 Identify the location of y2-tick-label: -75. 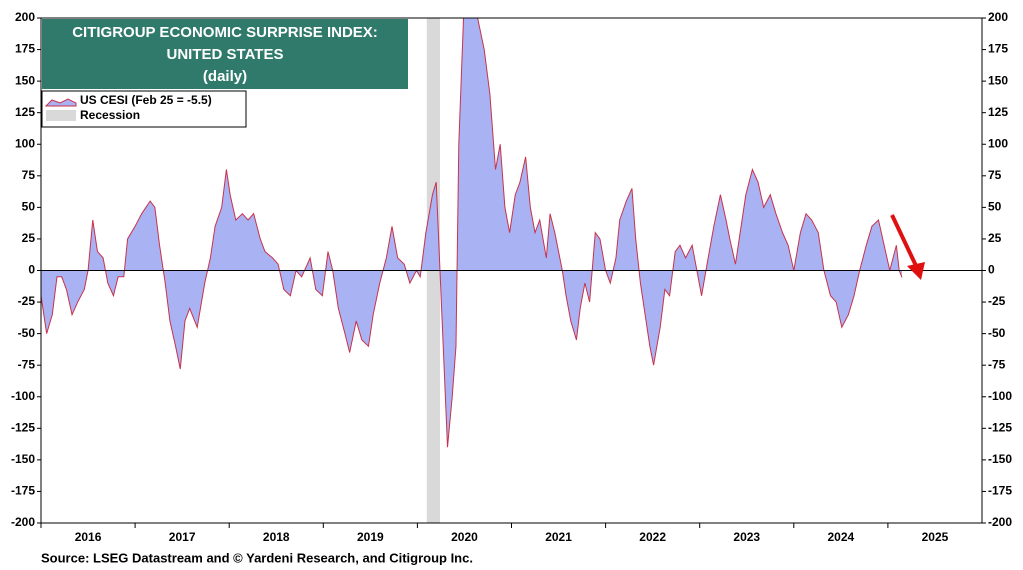
(997, 364).